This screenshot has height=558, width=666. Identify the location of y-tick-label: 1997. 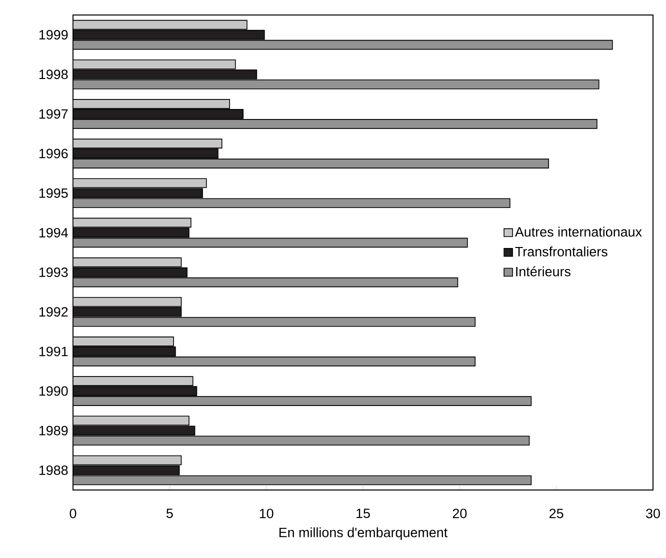
(53, 114).